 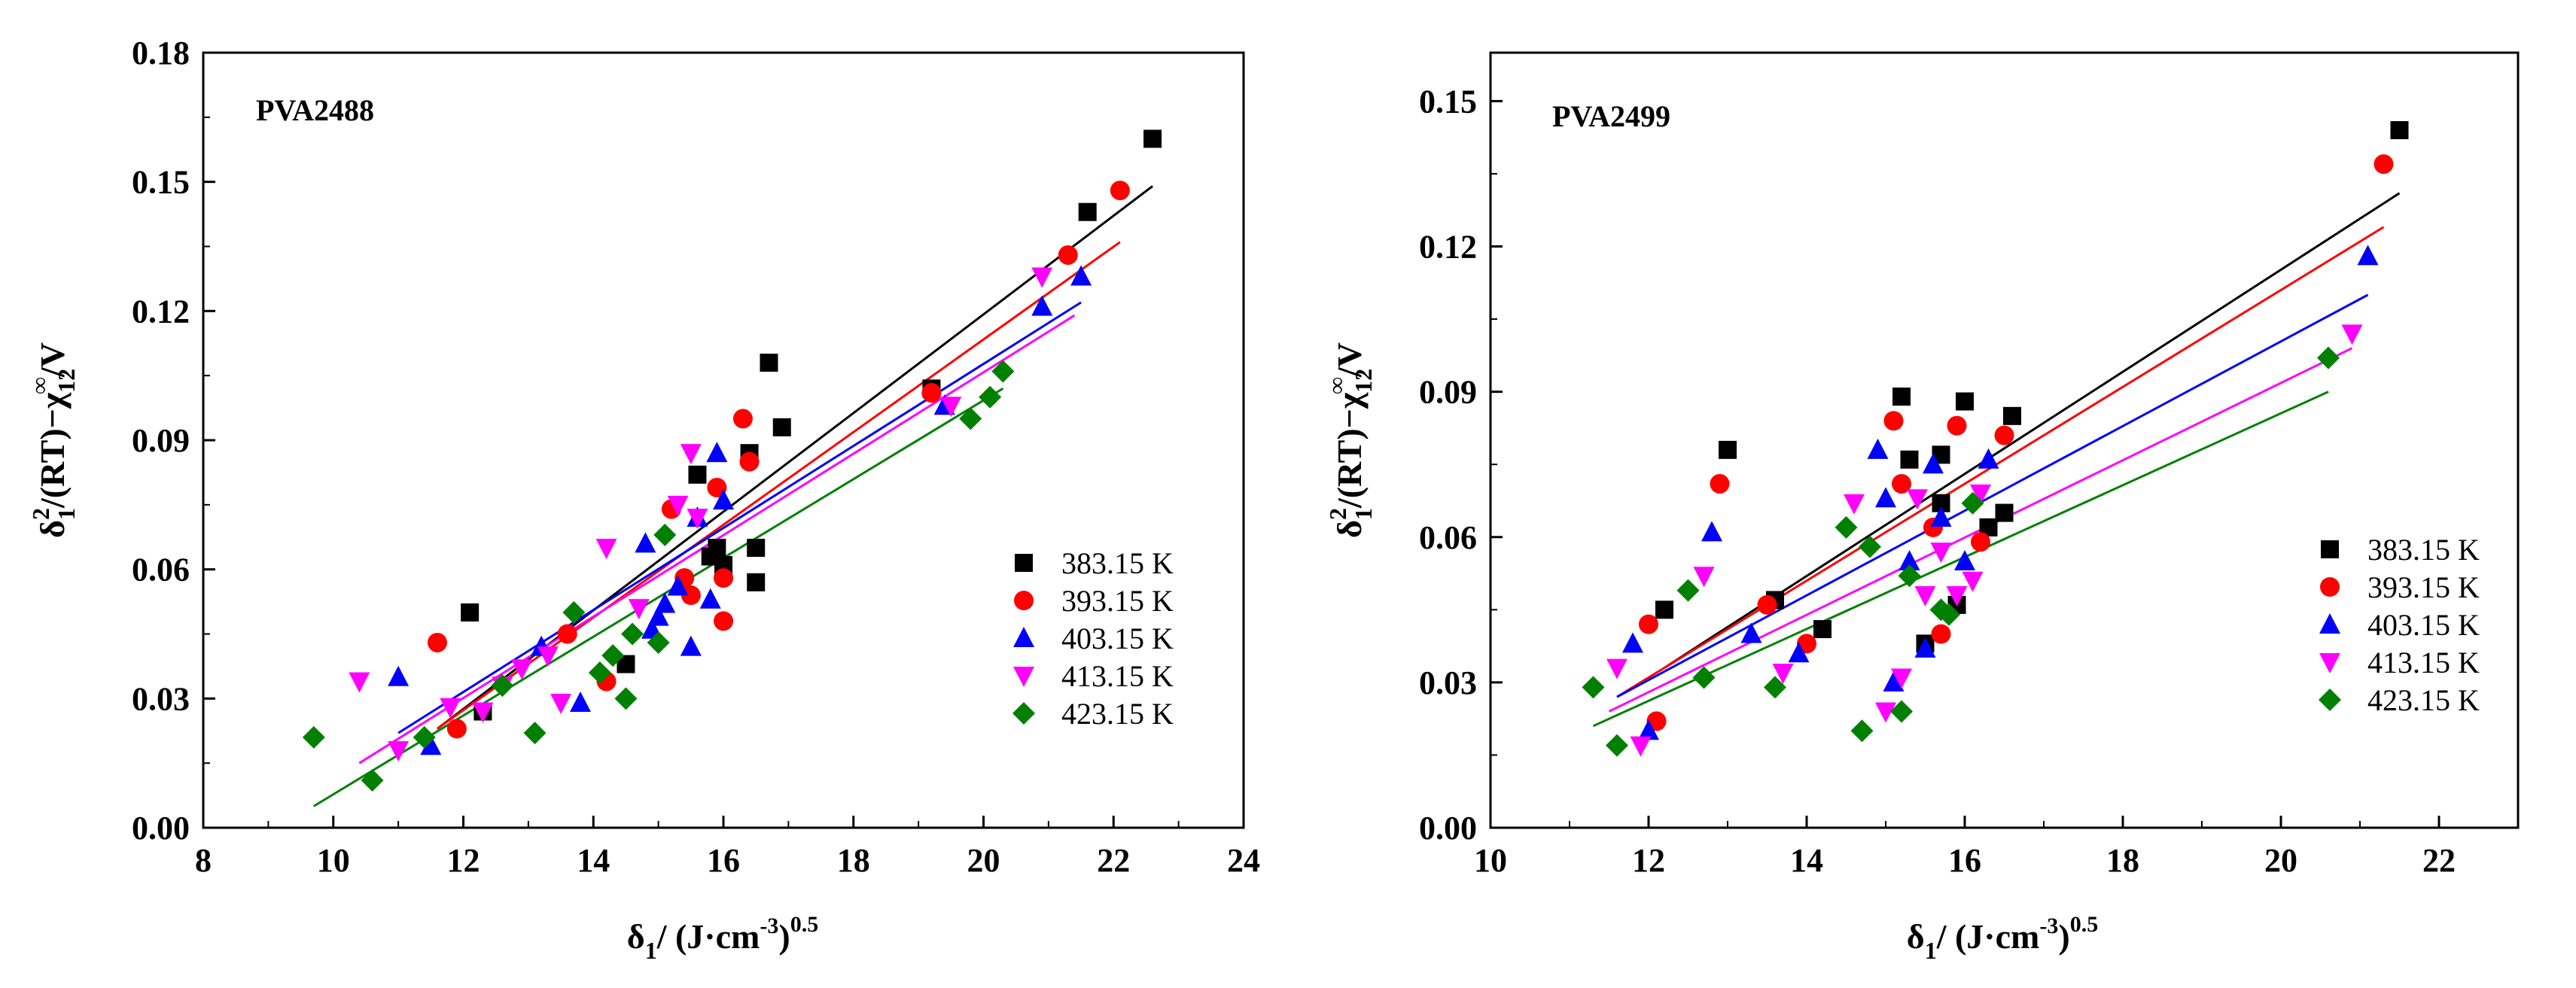 What do you see at coordinates (1611, 116) in the screenshot?
I see `right-panel-label: PVA2499` at bounding box center [1611, 116].